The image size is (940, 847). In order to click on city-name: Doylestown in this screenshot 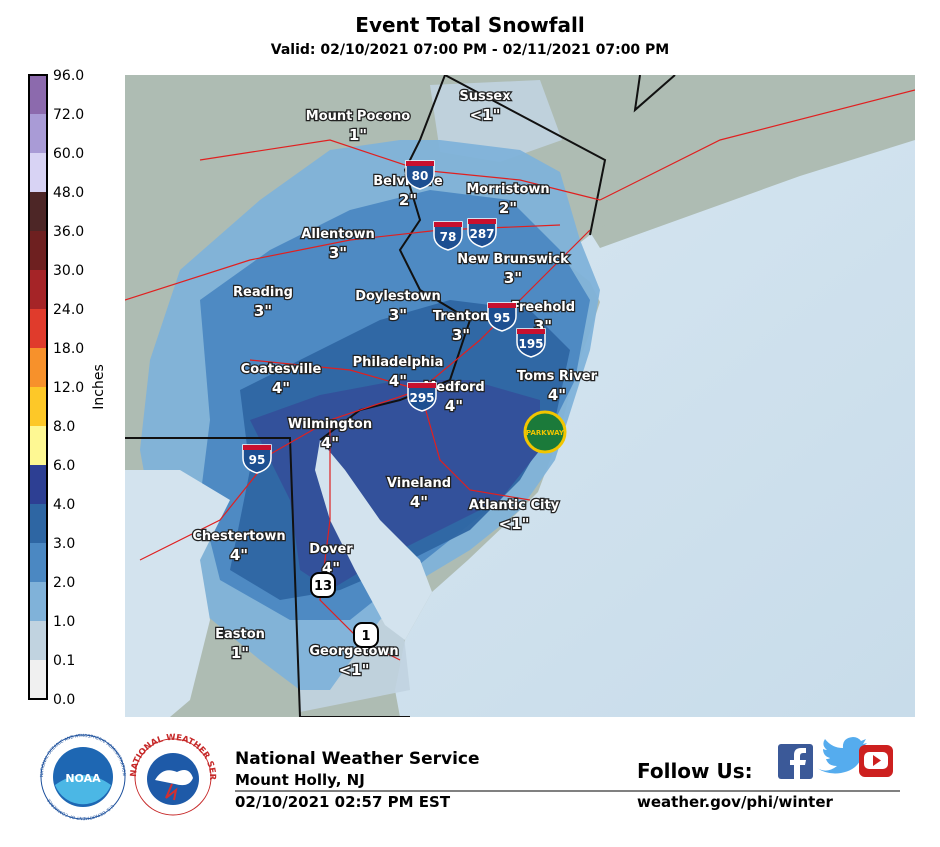, I will do `click(398, 296)`.